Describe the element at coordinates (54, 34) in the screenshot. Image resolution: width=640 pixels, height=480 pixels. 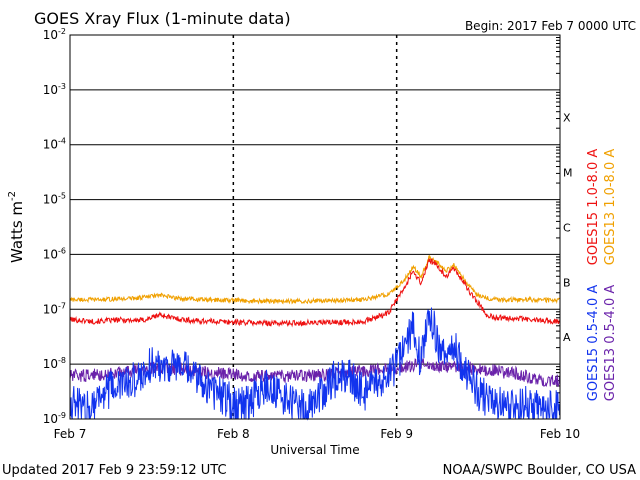
I see `y-tick-label: 10⁻²` at that location.